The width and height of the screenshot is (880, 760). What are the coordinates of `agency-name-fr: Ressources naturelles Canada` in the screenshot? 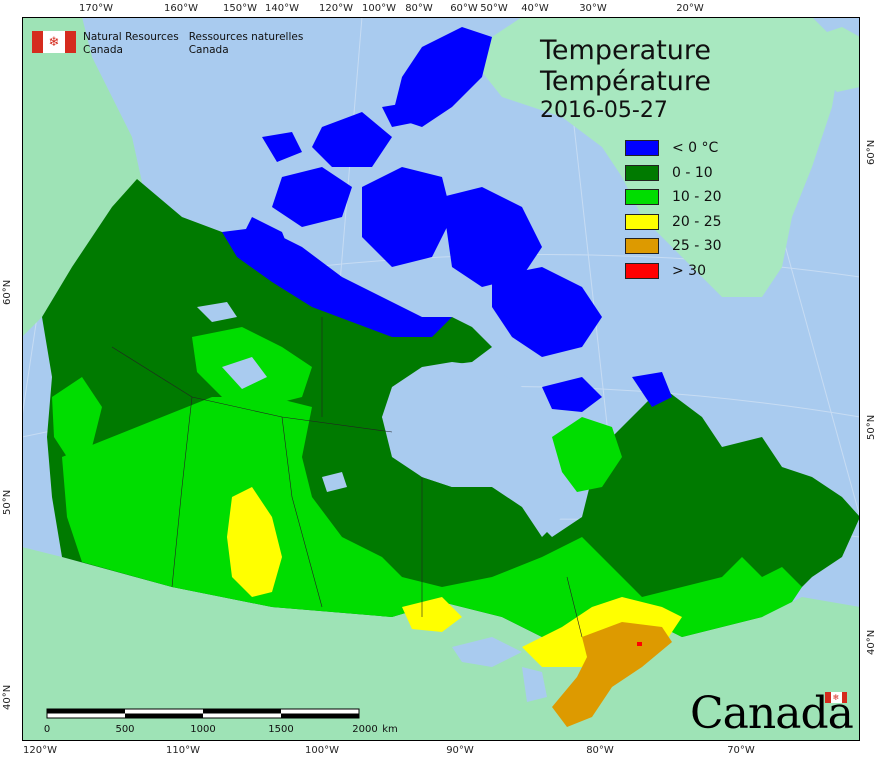 It's located at (246, 44).